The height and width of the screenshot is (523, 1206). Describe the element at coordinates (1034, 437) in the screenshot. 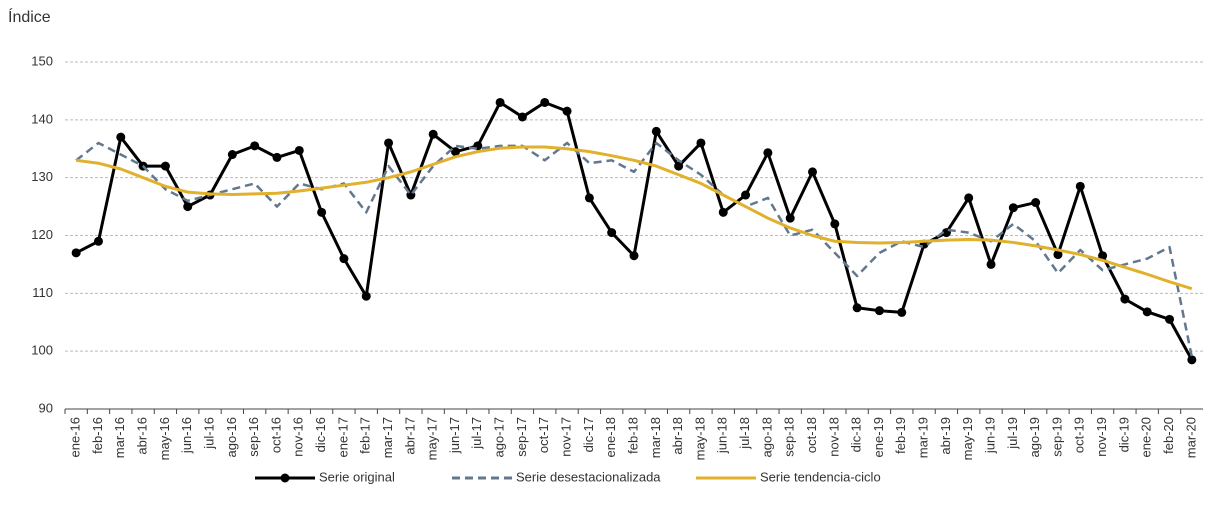

I see `x-tick-label: ago-19` at that location.